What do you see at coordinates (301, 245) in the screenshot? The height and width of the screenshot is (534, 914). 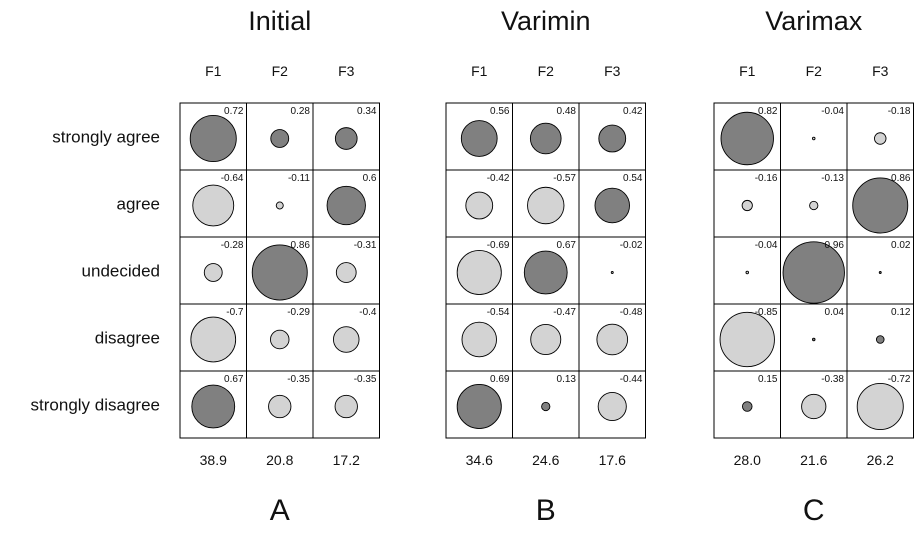 I see `loading-value: 0.86` at bounding box center [301, 245].